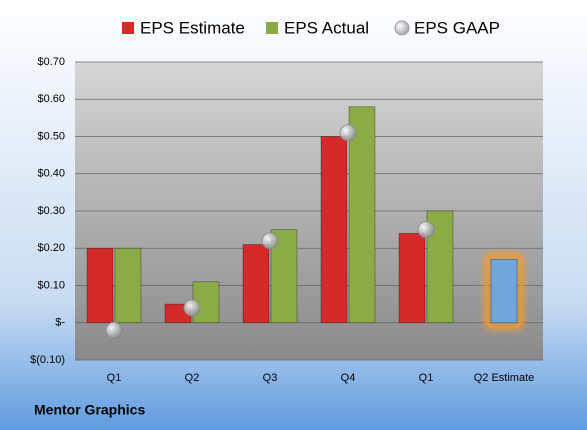 This screenshot has height=430, width=587. I want to click on y-tick-label: $0.10, so click(51, 285).